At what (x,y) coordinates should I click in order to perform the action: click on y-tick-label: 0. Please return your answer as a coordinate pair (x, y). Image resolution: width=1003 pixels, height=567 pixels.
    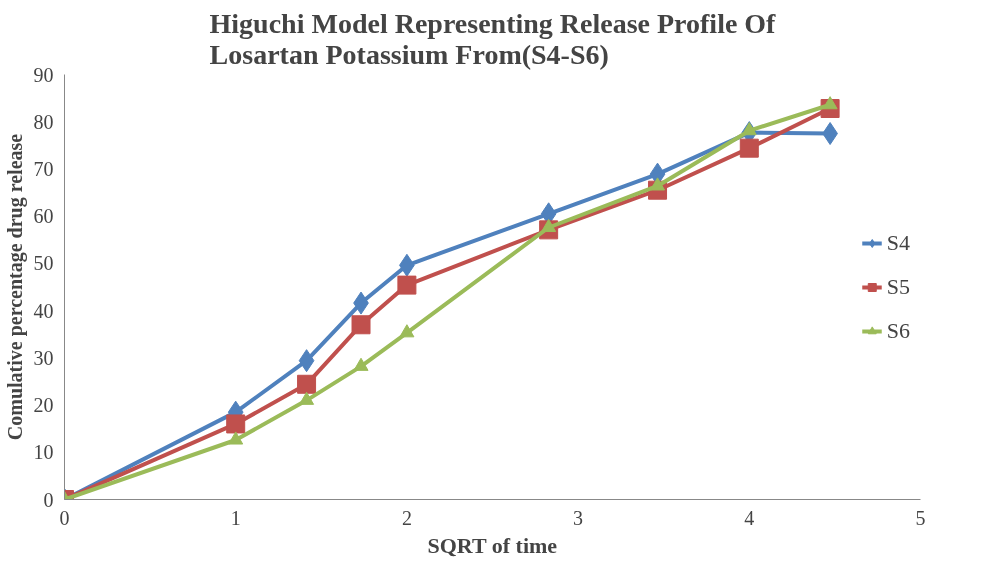
    Looking at the image, I should click on (48, 499).